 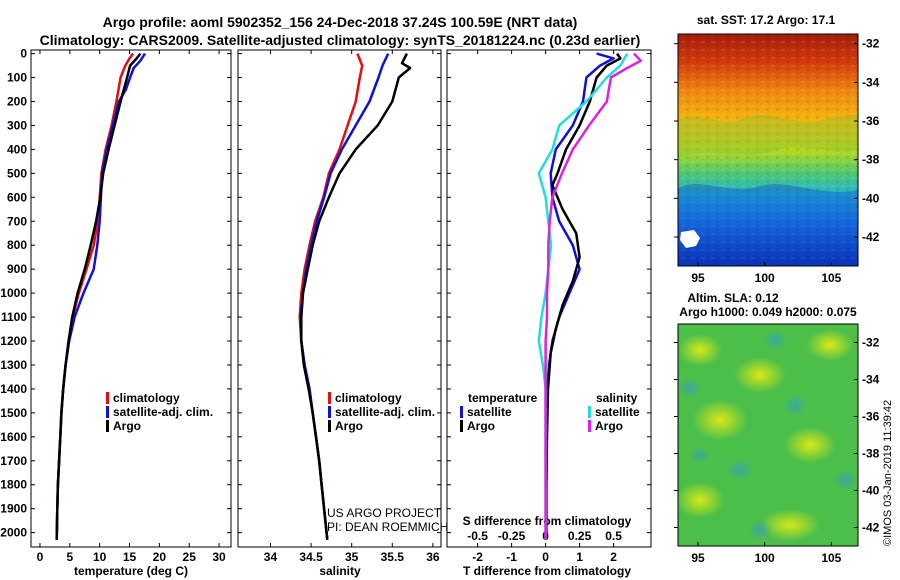 What do you see at coordinates (831, 558) in the screenshot?
I see `map-x-tick-label: 105` at bounding box center [831, 558].